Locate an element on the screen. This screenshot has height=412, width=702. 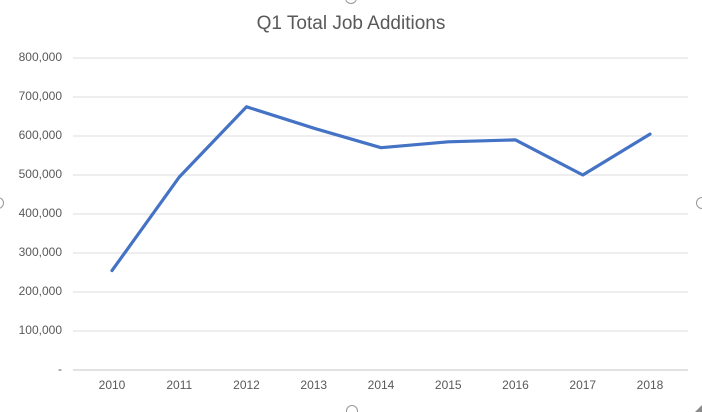
selection-handle-right-icon is located at coordinates (699, 203).